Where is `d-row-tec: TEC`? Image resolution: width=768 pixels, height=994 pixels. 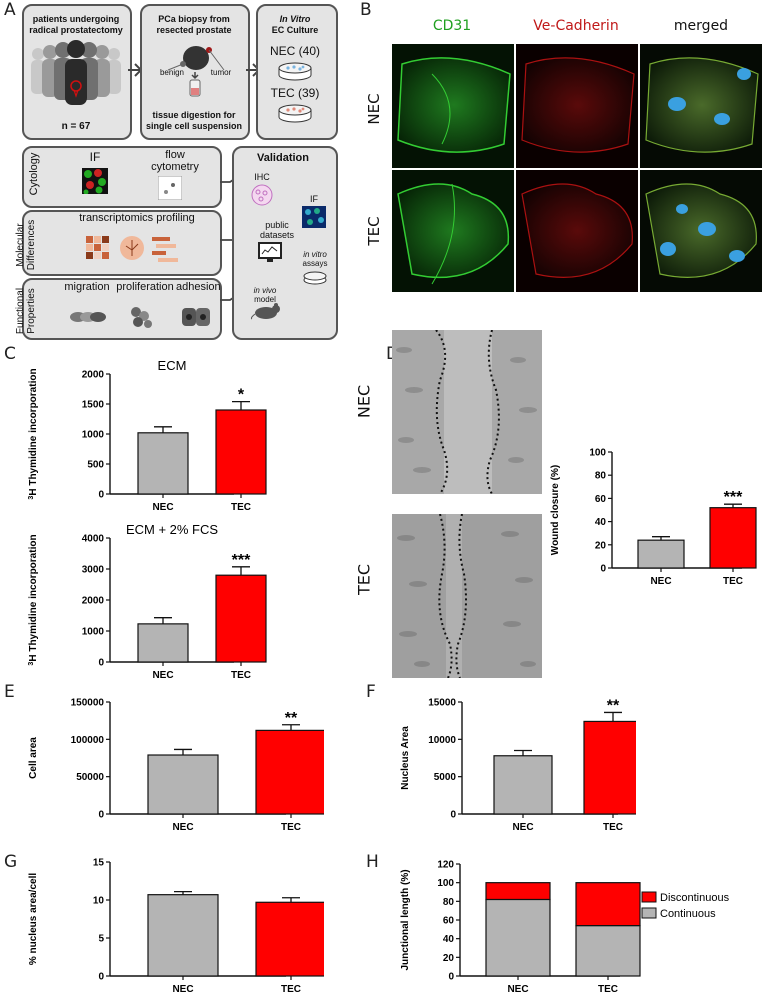 d-row-tec: TEC is located at coordinates (364, 579).